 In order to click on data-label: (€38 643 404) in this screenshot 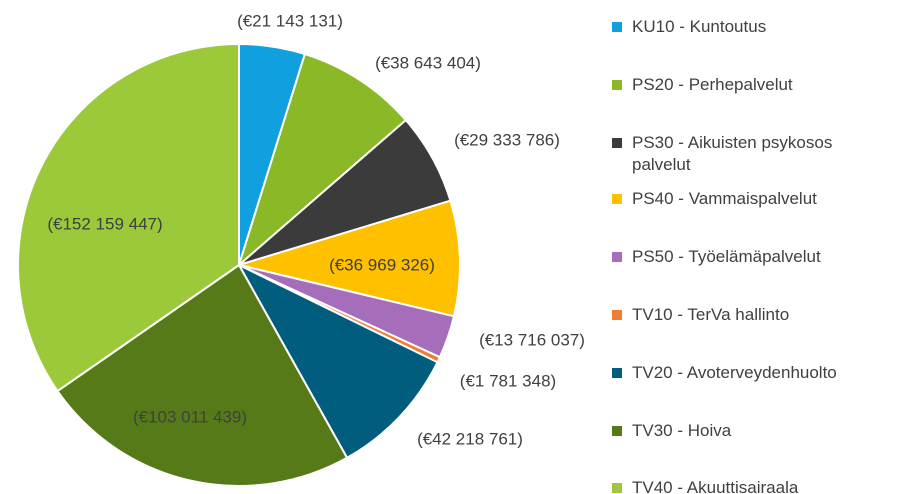, I will do `click(428, 62)`.